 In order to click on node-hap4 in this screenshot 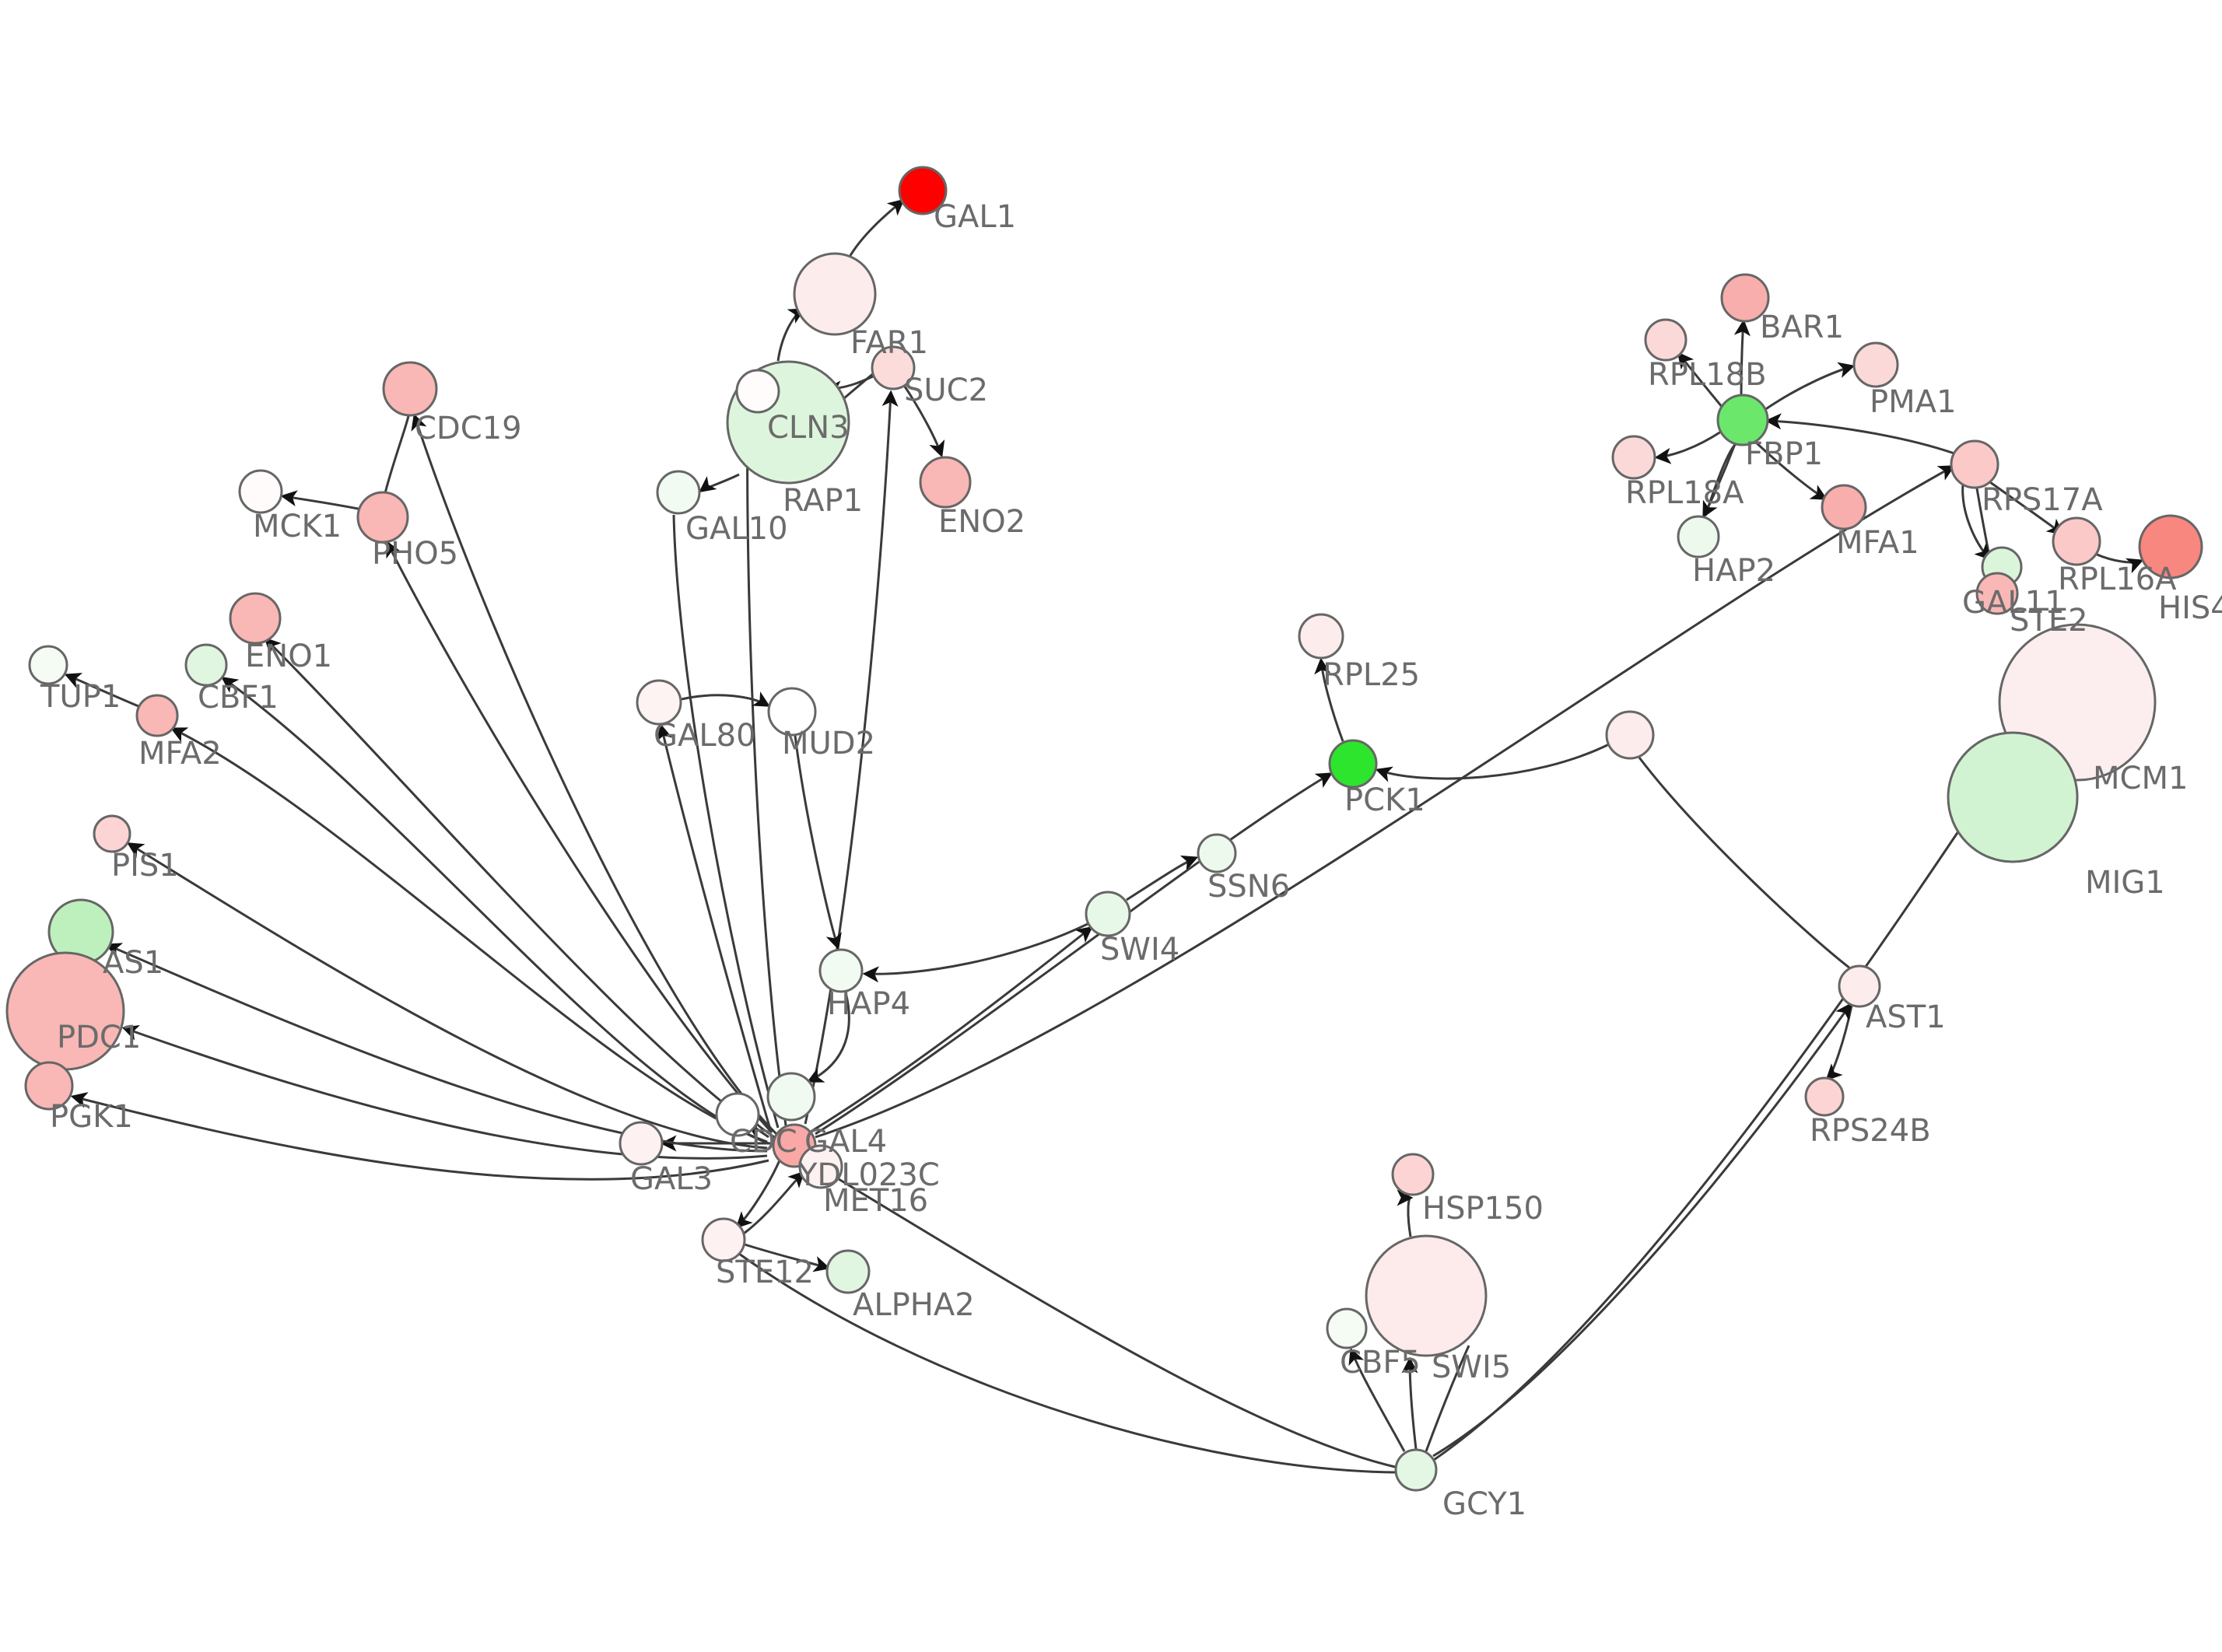, I will do `click(841, 971)`.